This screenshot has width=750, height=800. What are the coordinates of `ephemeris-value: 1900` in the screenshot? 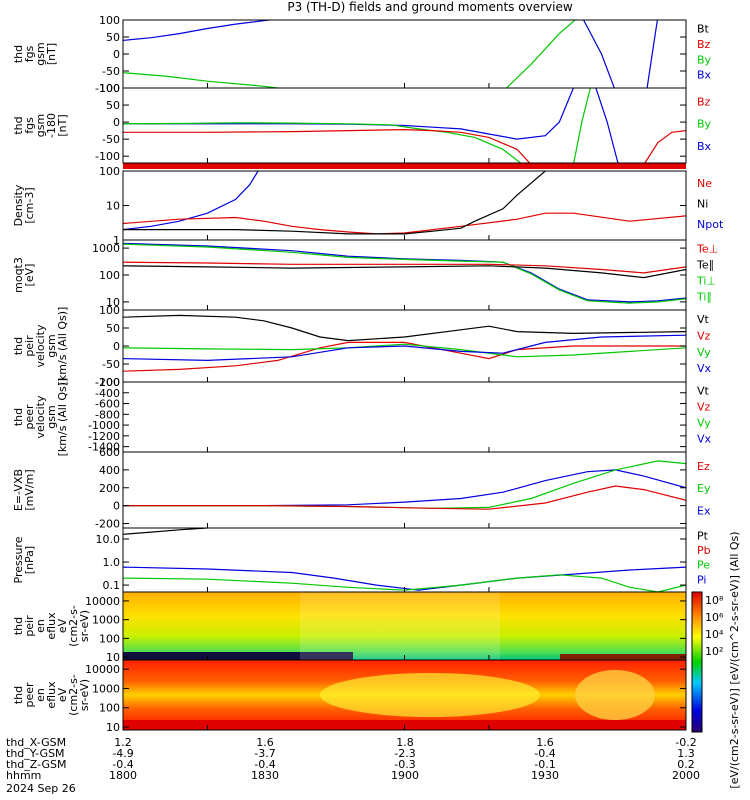 It's located at (405, 775).